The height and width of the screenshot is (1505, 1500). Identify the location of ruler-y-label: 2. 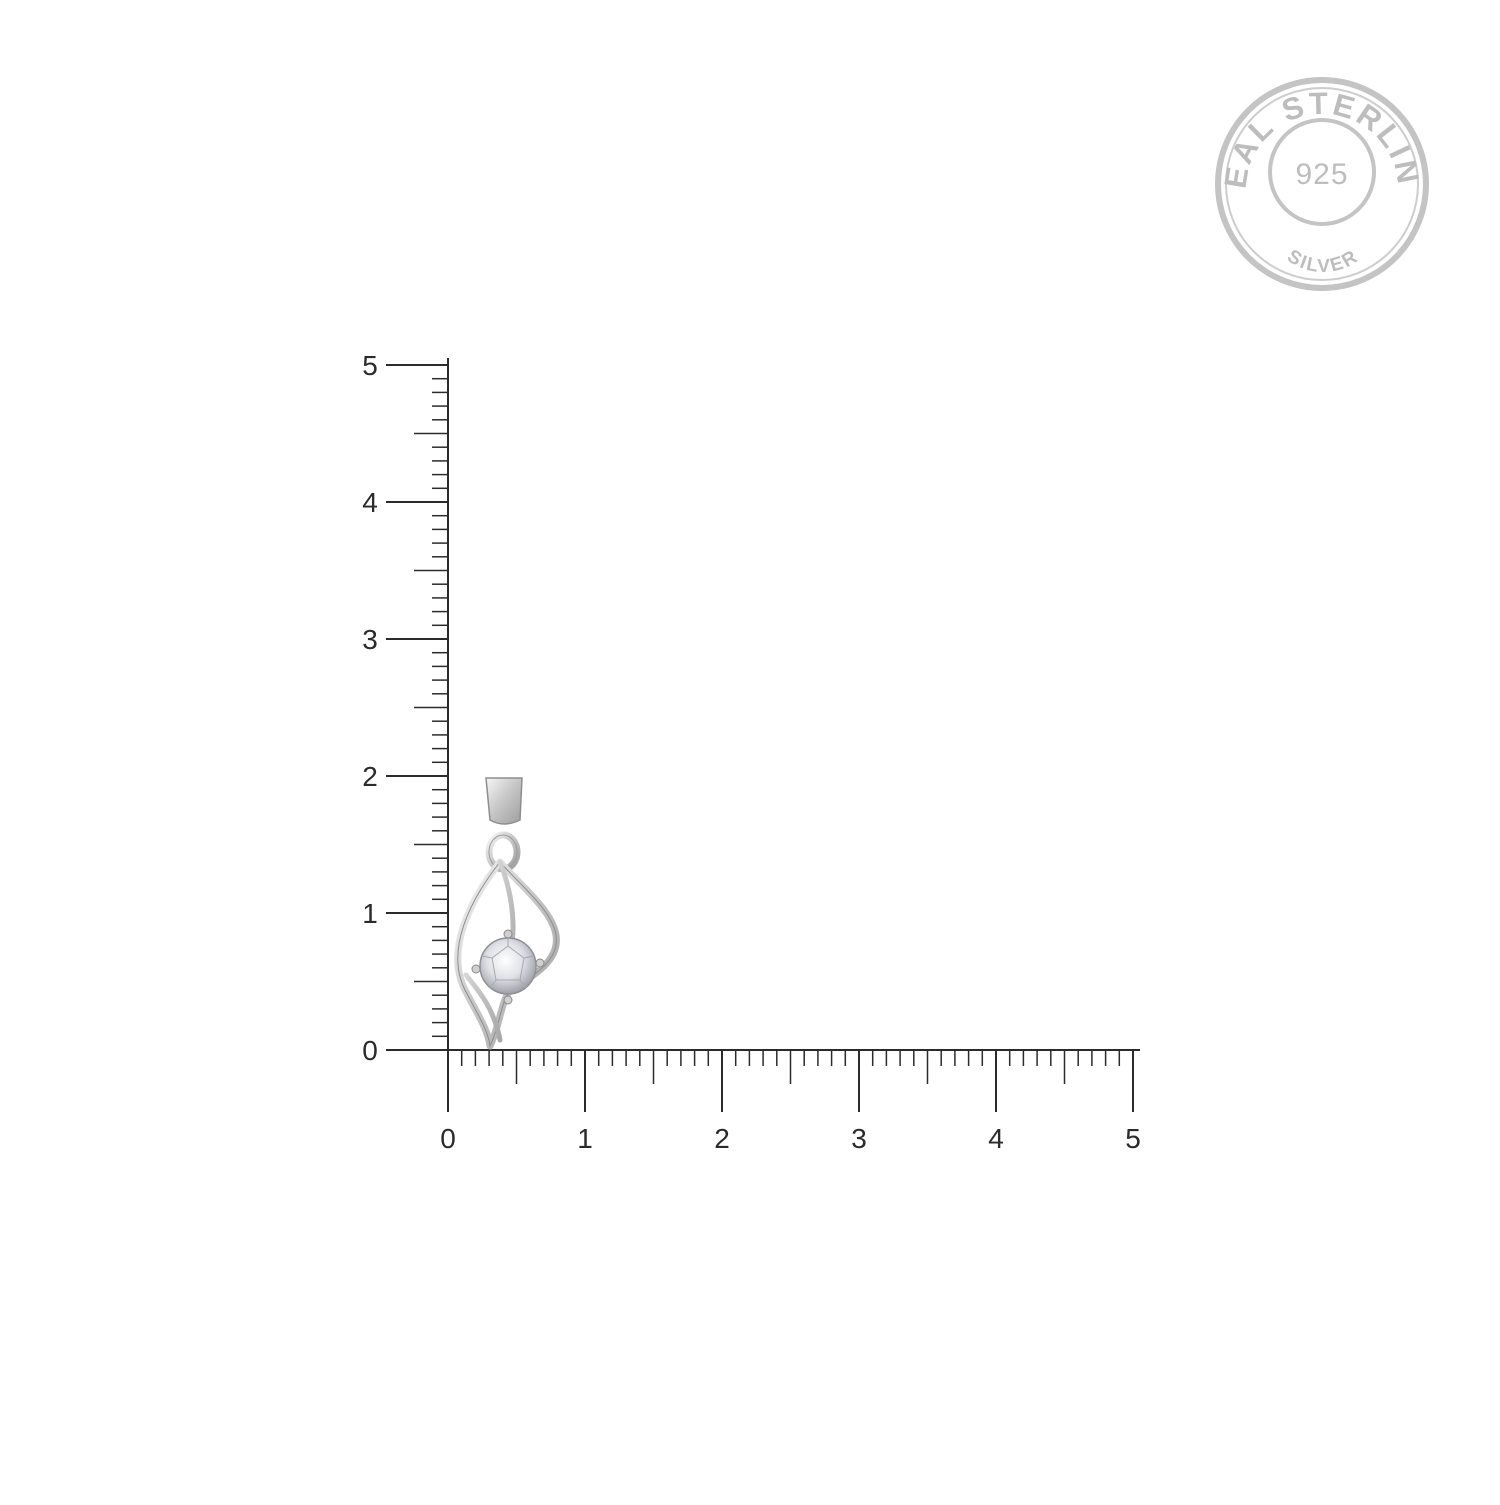
(370, 776).